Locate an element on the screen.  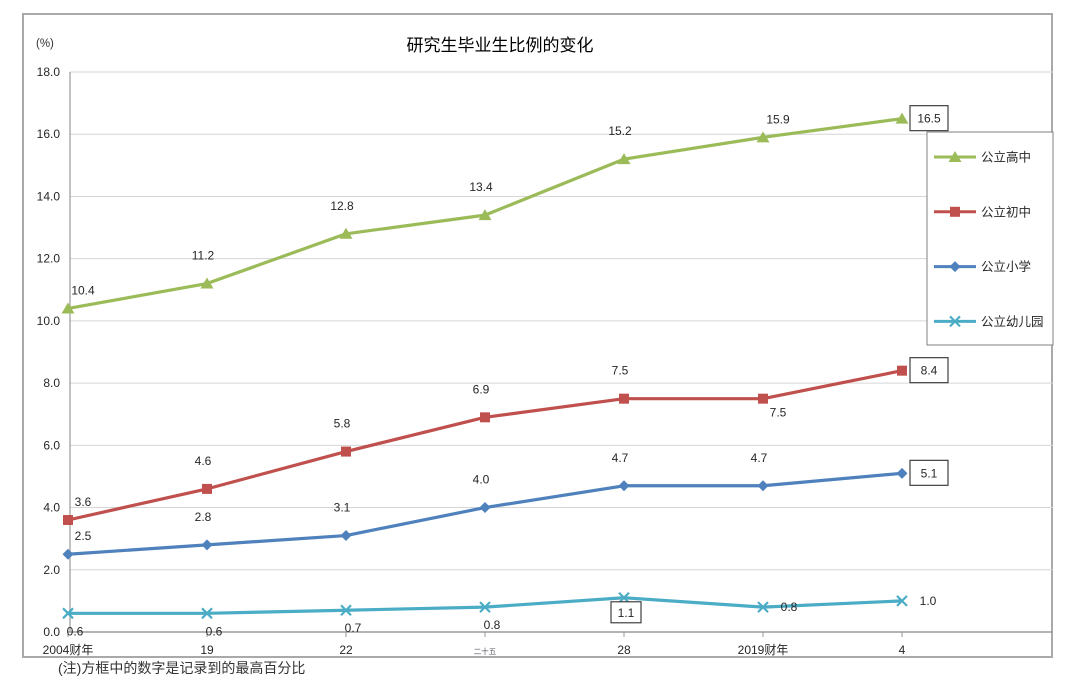
data-label: 13.4 is located at coordinates (481, 187).